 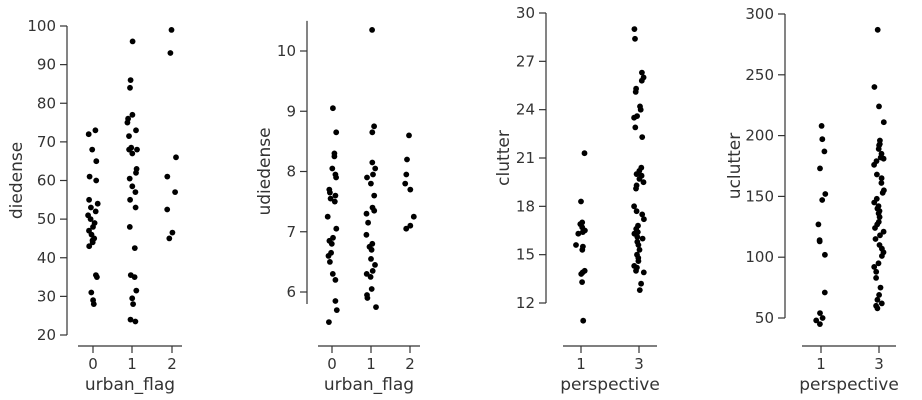 What do you see at coordinates (132, 364) in the screenshot?
I see `x-tick-label: 1` at bounding box center [132, 364].